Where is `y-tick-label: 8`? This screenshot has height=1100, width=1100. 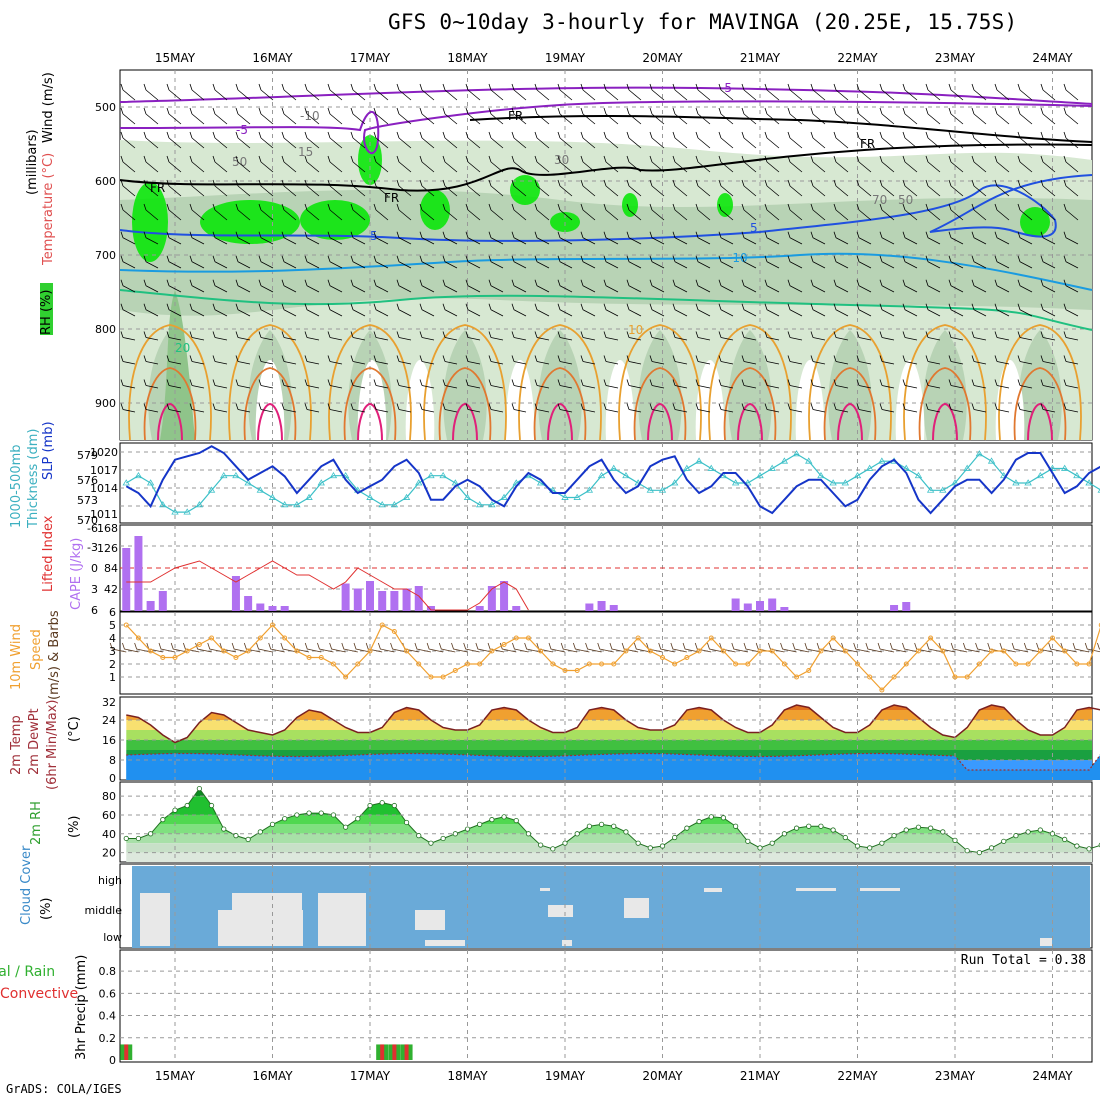
y-tick-label: 8 is located at coordinates (112, 760).